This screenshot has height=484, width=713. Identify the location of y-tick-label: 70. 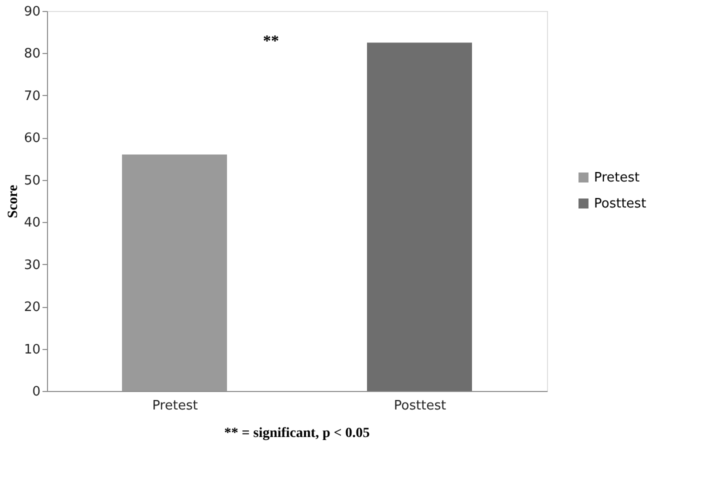
(32, 96).